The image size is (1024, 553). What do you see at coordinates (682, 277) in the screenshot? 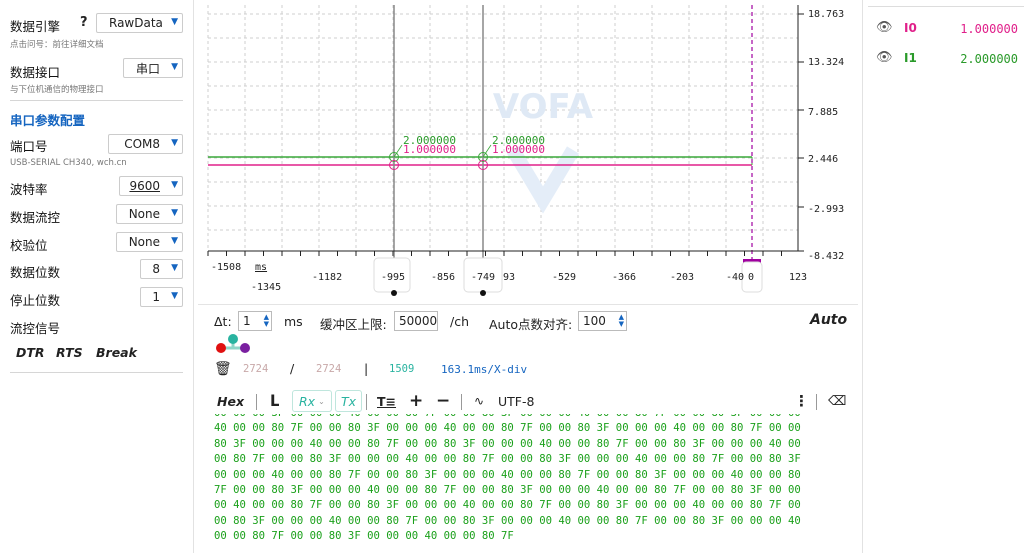
I see `x-tick: -203` at bounding box center [682, 277].